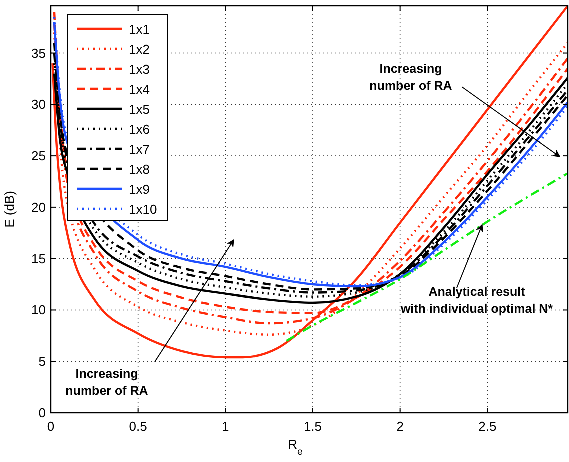 This screenshot has width=569, height=462. I want to click on x-tick-label: 2.5, so click(487, 426).